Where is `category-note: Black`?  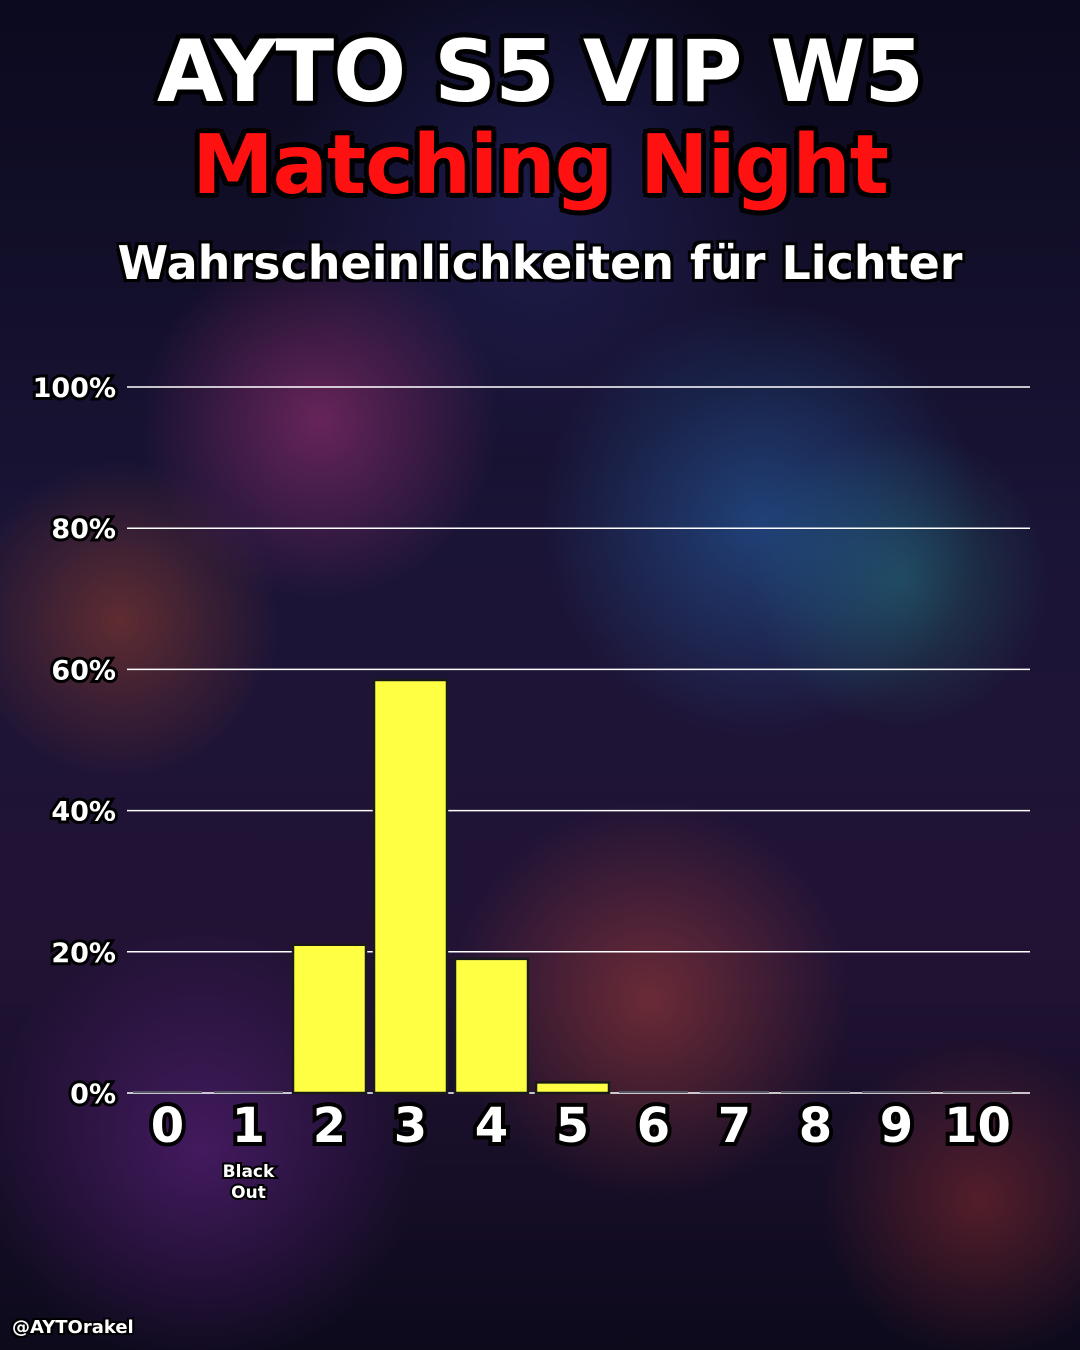
category-note: Black is located at coordinates (249, 1172).